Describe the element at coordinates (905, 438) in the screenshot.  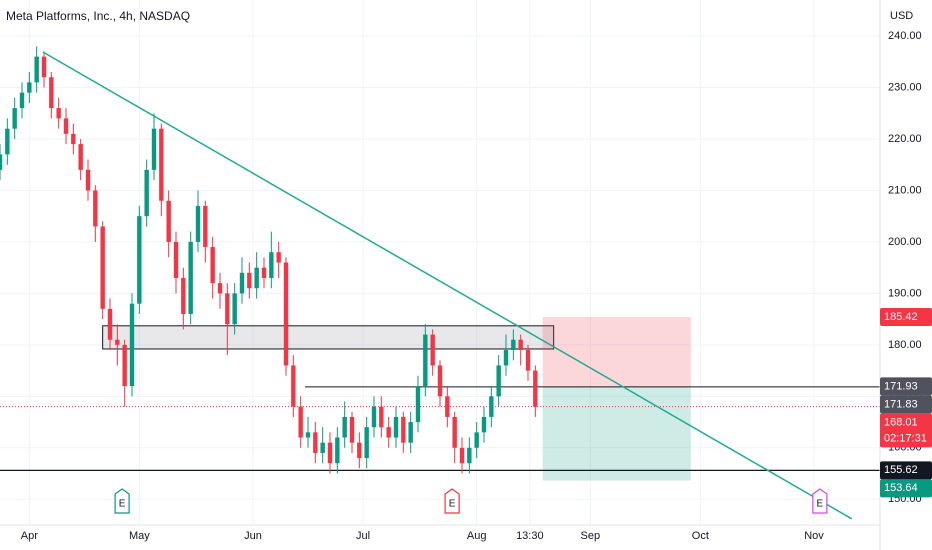
I see `countdown: 02:17:31` at that location.